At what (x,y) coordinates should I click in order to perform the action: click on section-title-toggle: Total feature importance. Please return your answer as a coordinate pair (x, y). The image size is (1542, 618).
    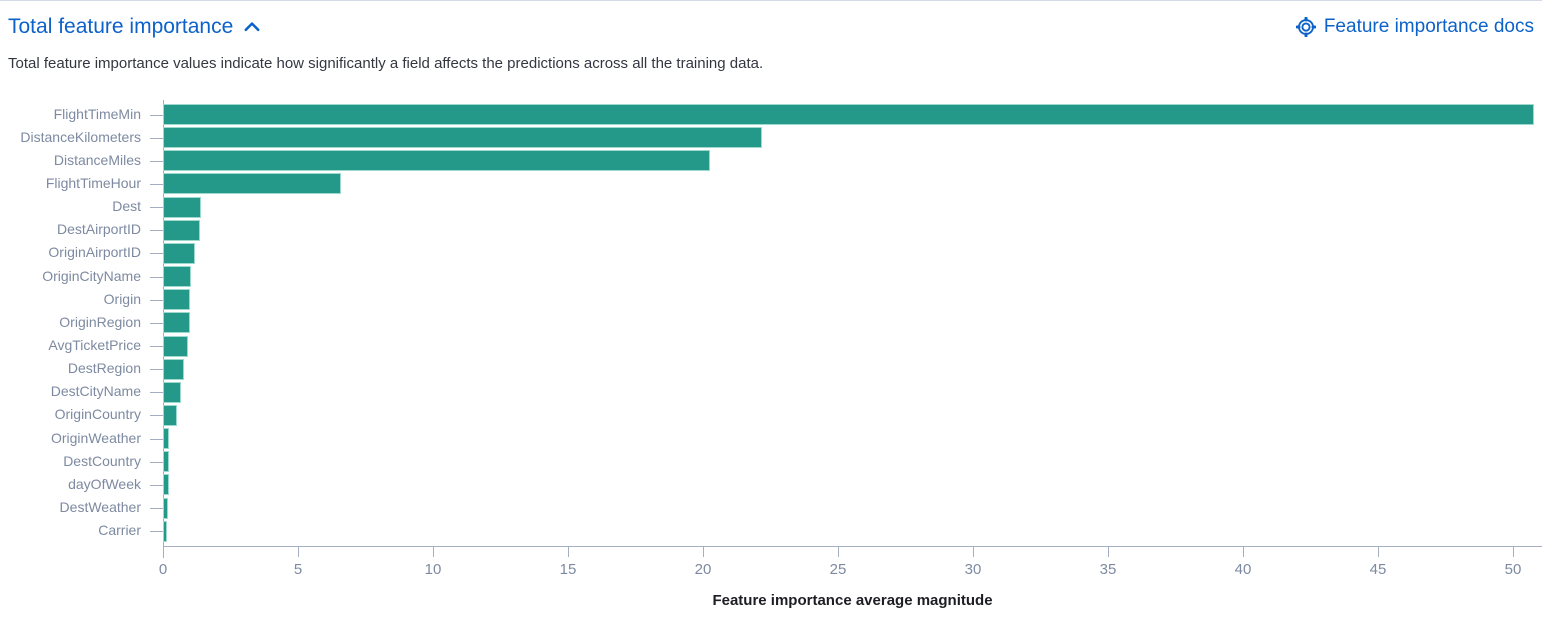
    Looking at the image, I should click on (134, 27).